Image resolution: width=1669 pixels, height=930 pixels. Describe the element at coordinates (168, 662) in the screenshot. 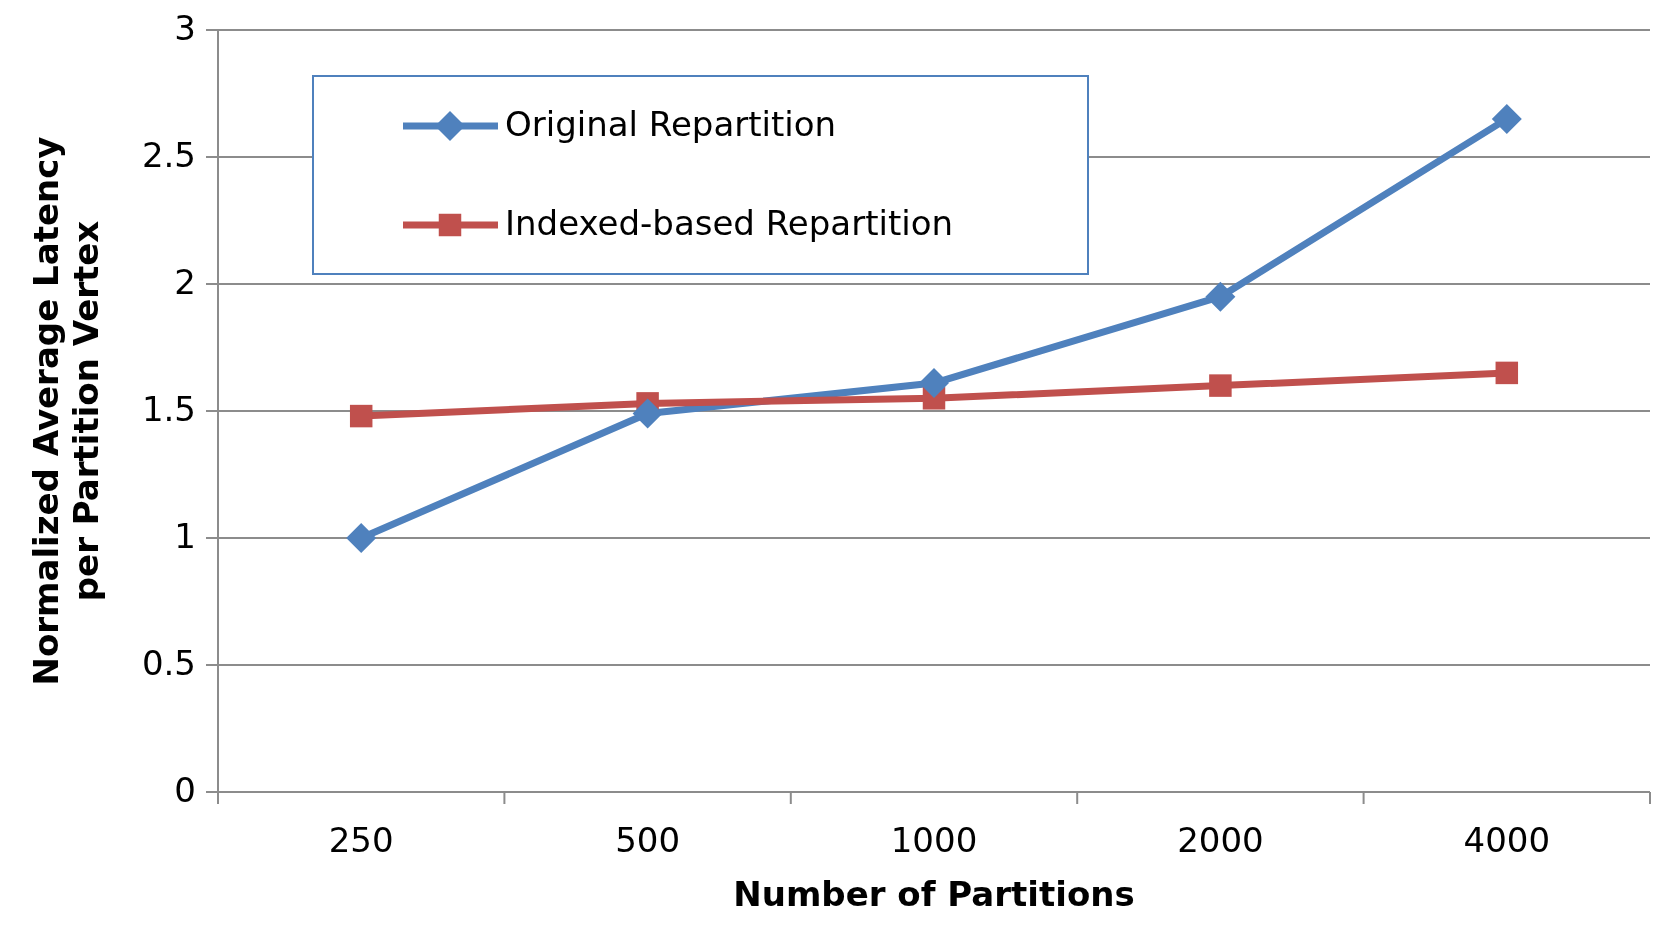

I see `y-tick-label: 0.5` at that location.